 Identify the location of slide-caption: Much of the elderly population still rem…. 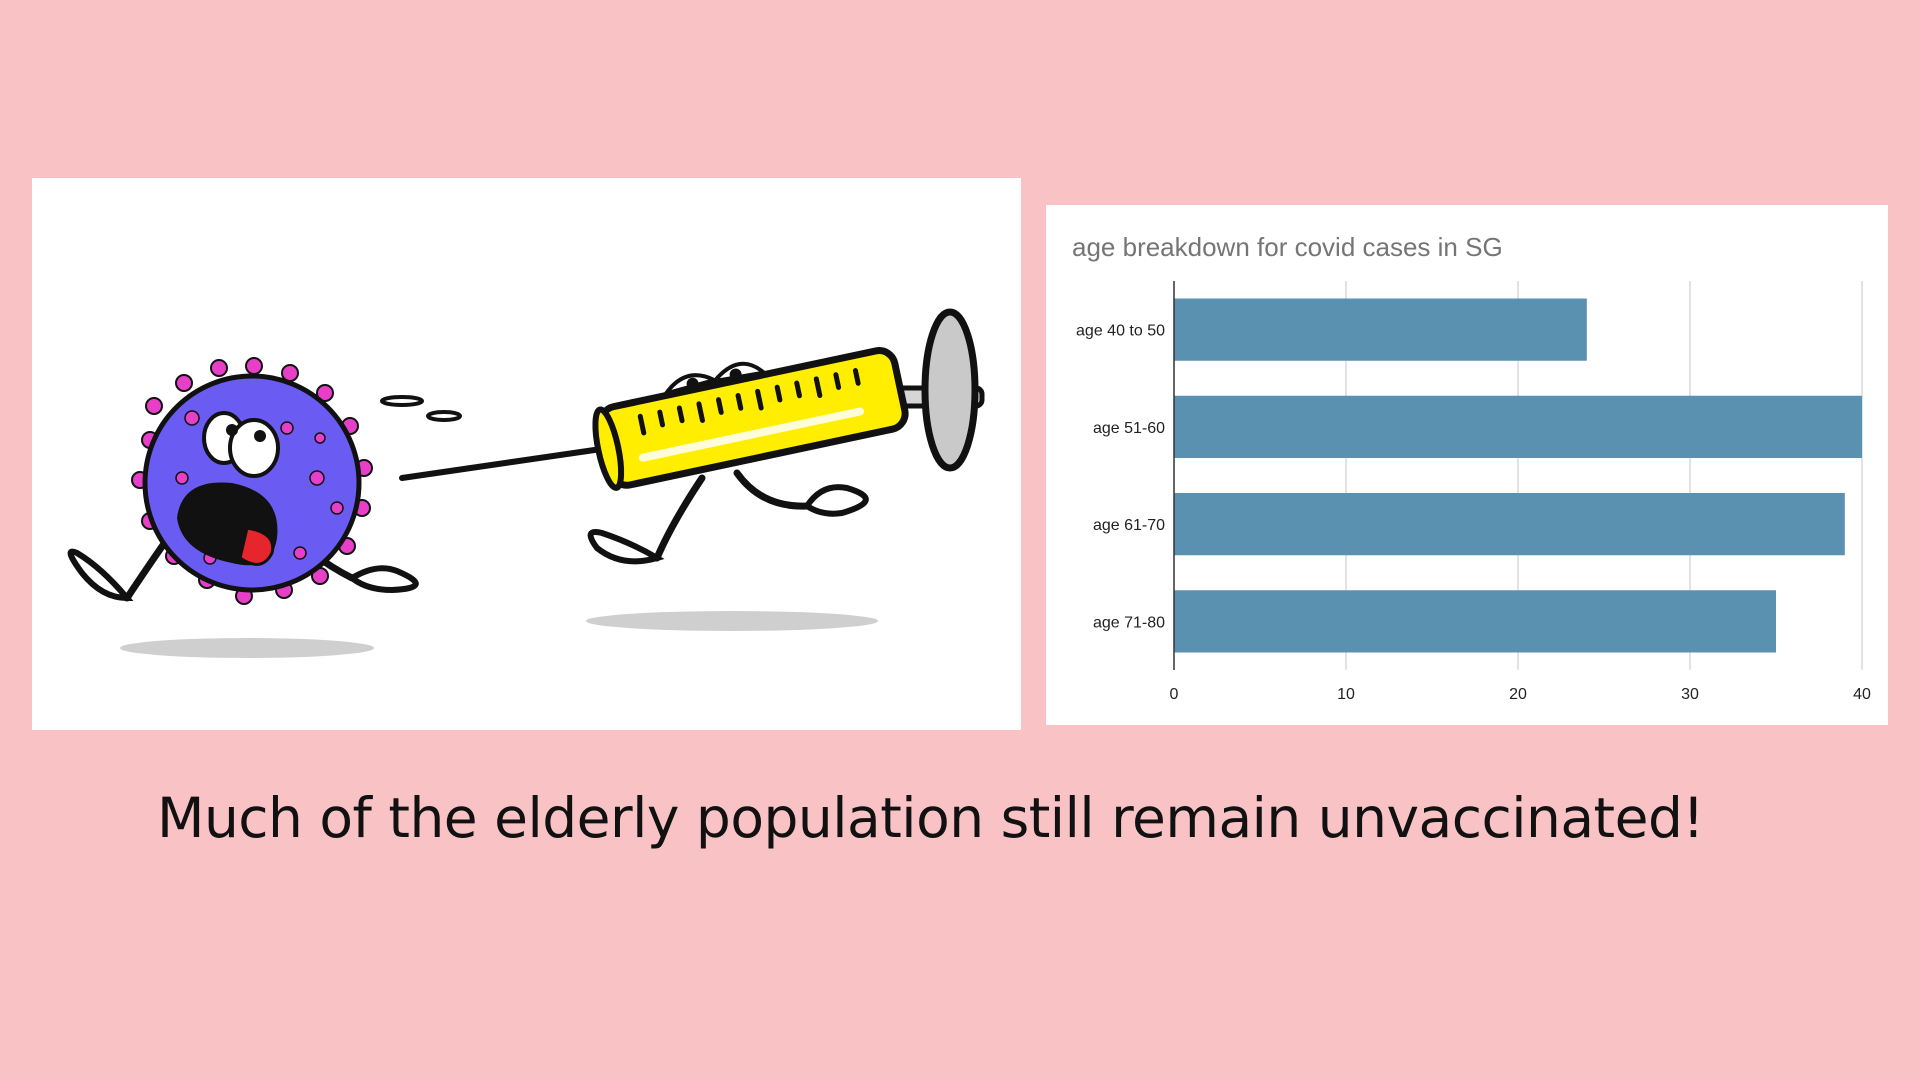
(930, 818).